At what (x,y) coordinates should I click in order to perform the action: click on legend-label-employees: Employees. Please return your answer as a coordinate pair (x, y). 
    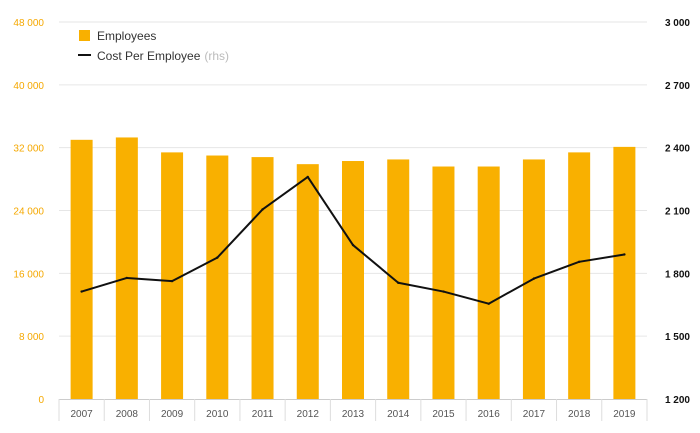
    Looking at the image, I should click on (126, 36).